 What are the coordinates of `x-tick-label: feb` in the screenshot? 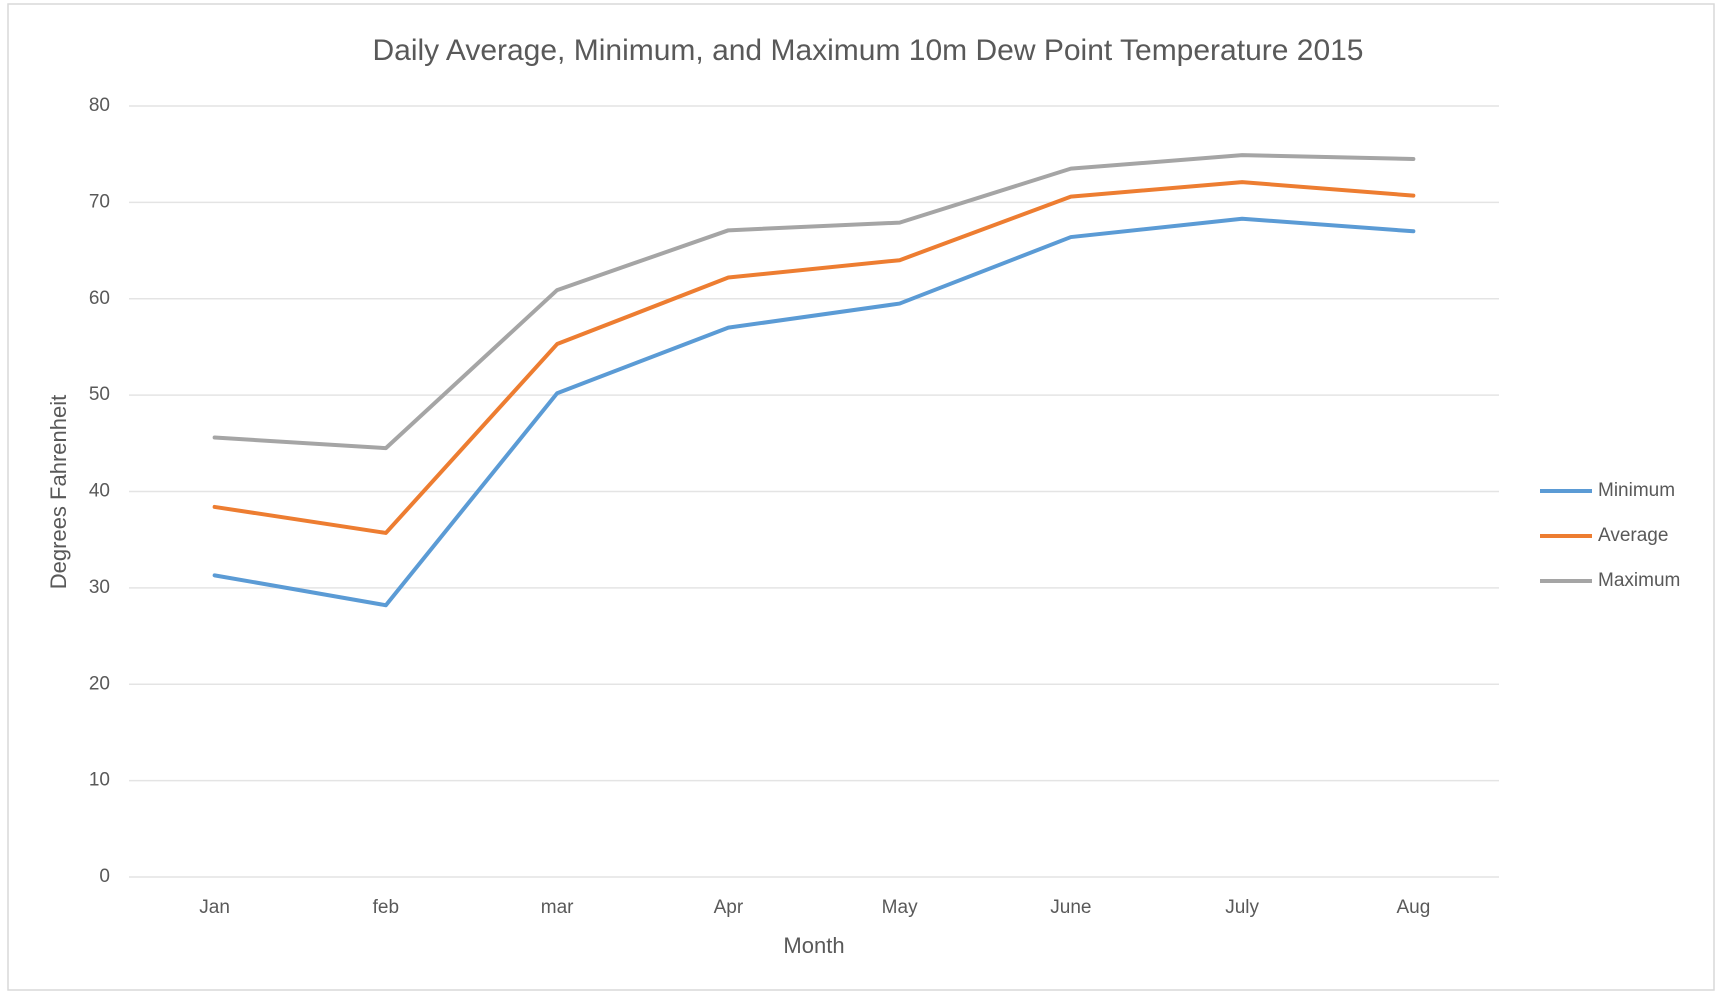 It's located at (386, 907).